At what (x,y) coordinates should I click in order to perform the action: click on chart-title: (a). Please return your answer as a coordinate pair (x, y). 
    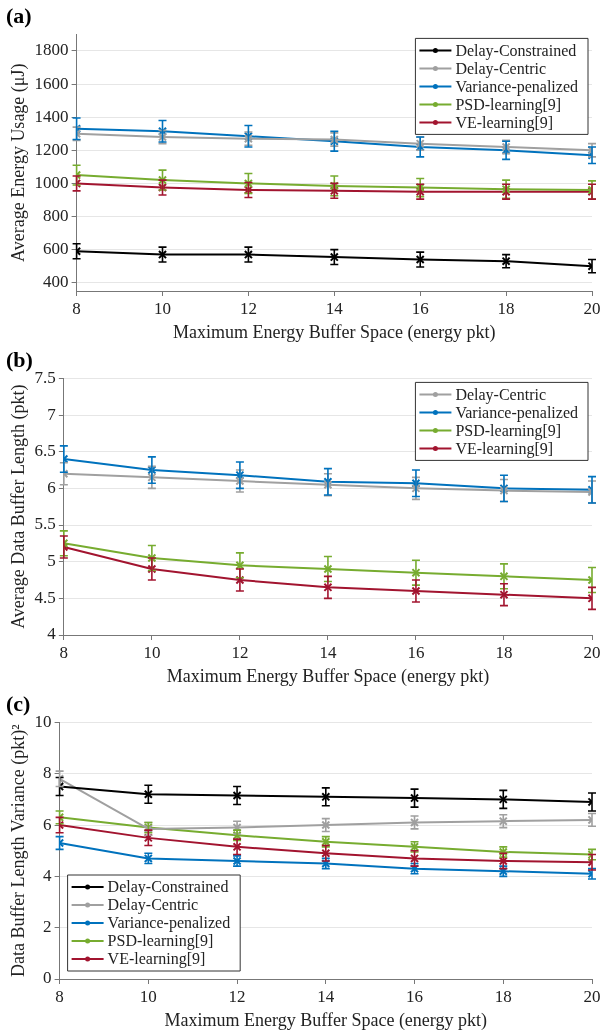
    Looking at the image, I should click on (19, 15).